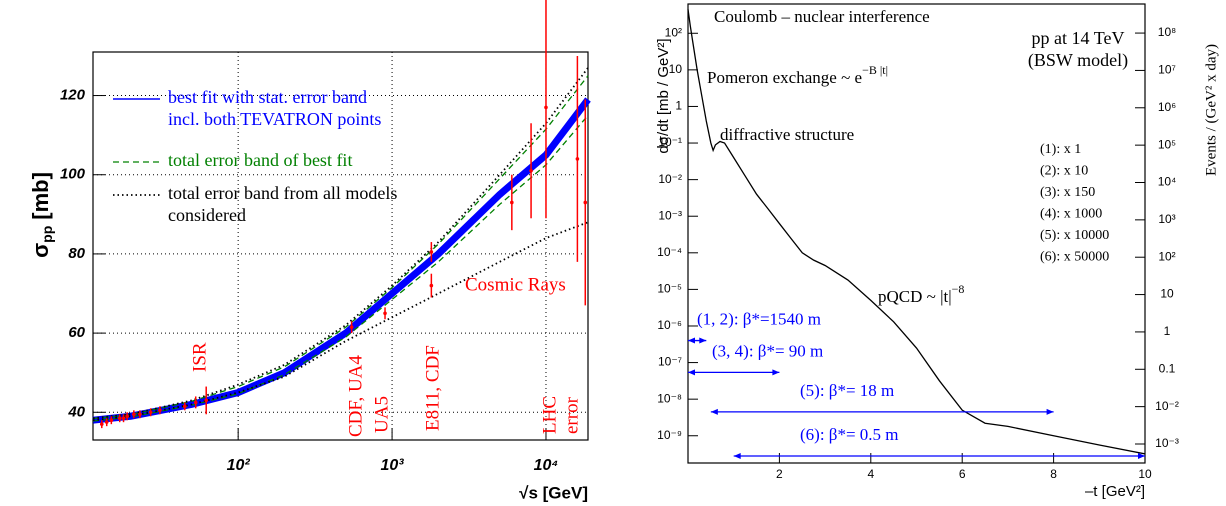 This screenshot has height=506, width=1226. What do you see at coordinates (670, 179) in the screenshot?
I see `y-tick-label: 10⁻²` at bounding box center [670, 179].